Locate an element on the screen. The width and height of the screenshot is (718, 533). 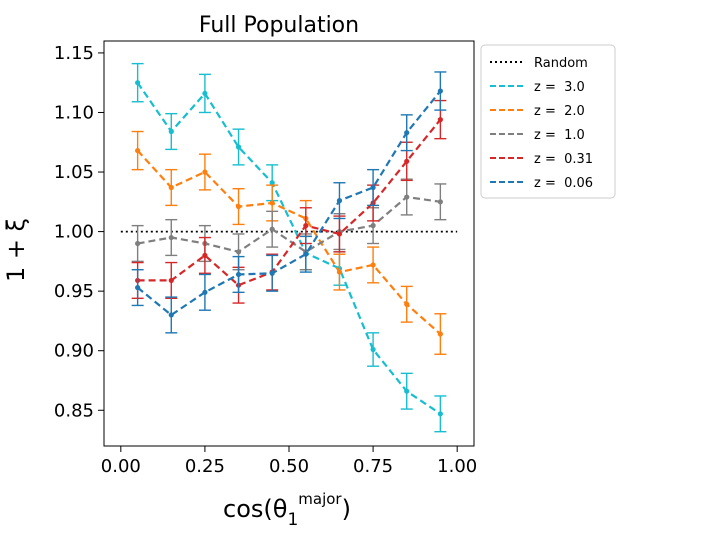
y-tick-label: 1.15 is located at coordinates (74, 53).